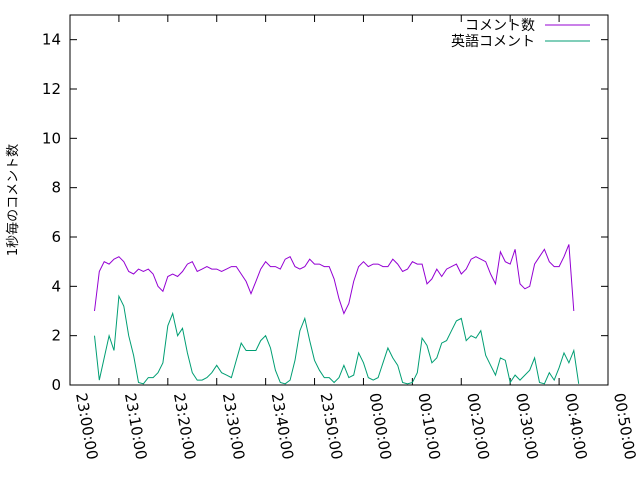 The width and height of the screenshot is (640, 480). Describe the element at coordinates (184, 426) in the screenshot. I see `x-tick-label: 23:20:00` at that location.